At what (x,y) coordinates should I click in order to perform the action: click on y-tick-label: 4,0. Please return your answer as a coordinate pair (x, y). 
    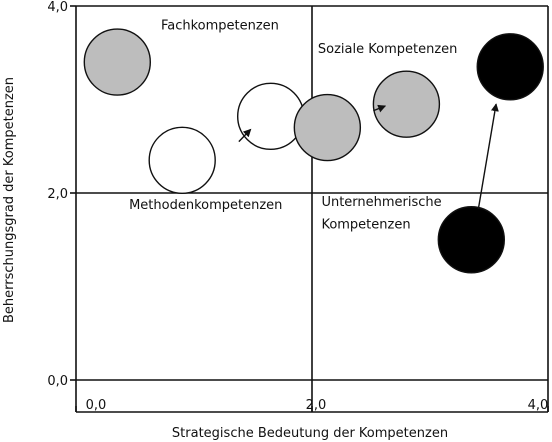
    Looking at the image, I should click on (57, 7).